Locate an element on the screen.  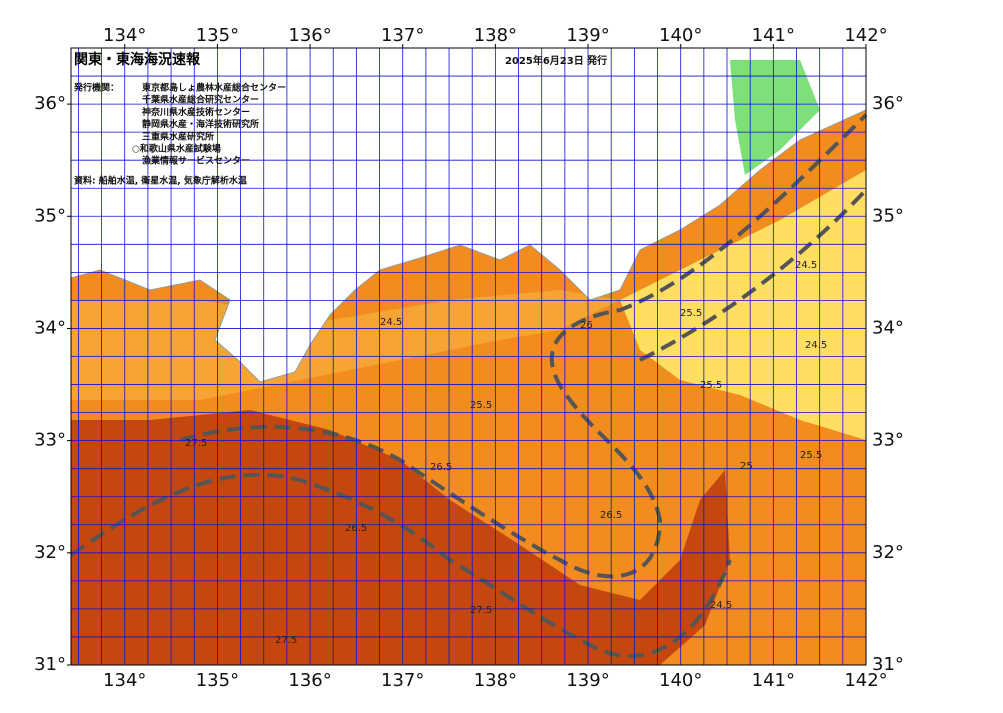
issuer-label: 発行機関： is located at coordinates (96, 88).